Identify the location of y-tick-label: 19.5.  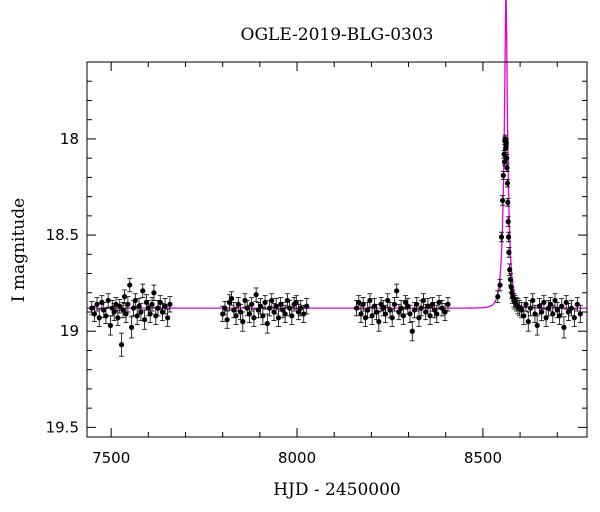
(62, 427).